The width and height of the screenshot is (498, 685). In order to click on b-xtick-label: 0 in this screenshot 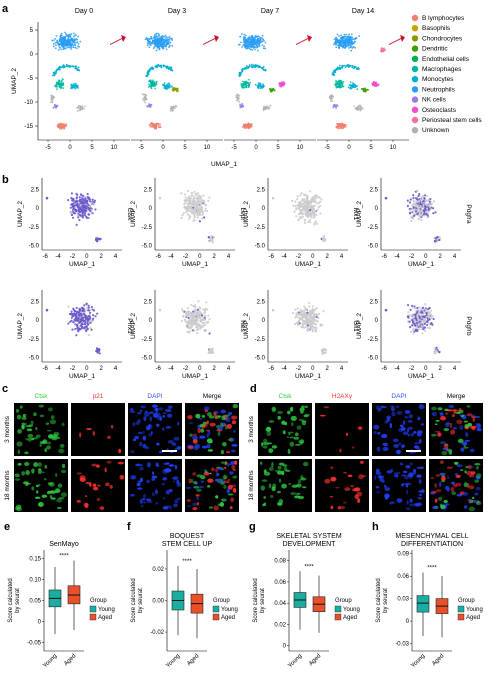, I will do `click(426, 257)`.